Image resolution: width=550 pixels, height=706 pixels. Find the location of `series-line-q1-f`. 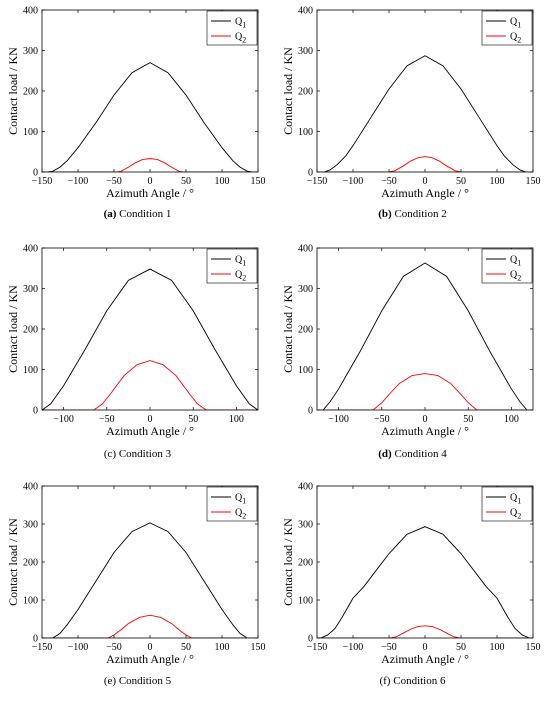

series-line-q1-f is located at coordinates (425, 582).